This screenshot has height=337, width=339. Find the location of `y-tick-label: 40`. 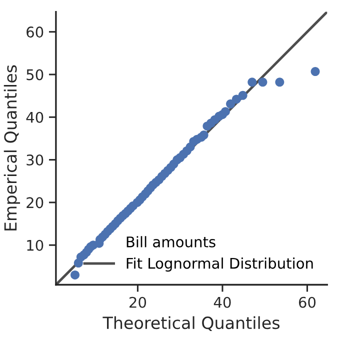

y-tick-label: 40 is located at coordinates (35, 117).